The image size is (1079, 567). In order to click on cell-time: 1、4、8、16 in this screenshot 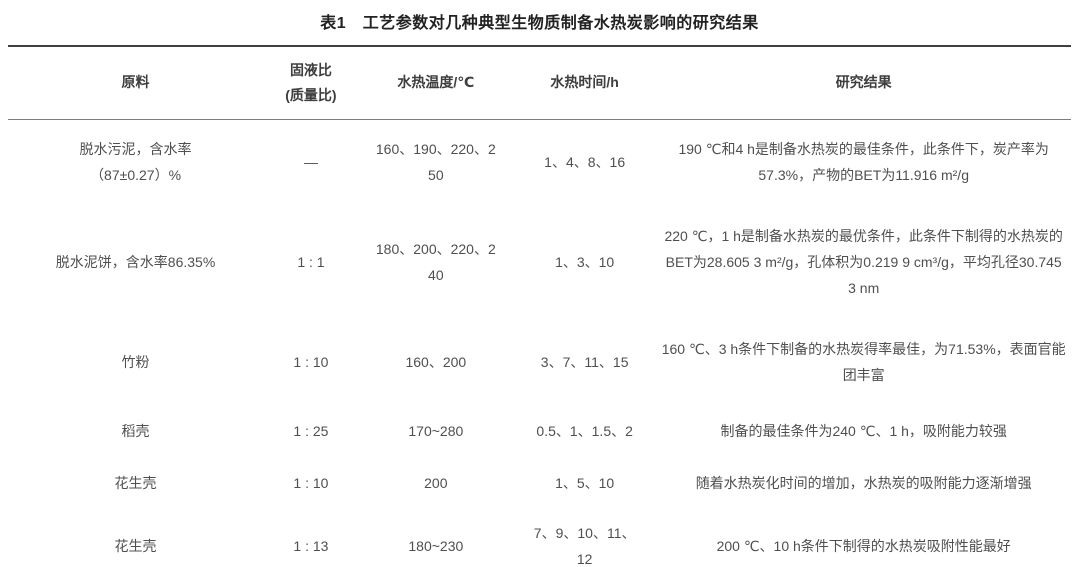, I will do `click(585, 162)`.